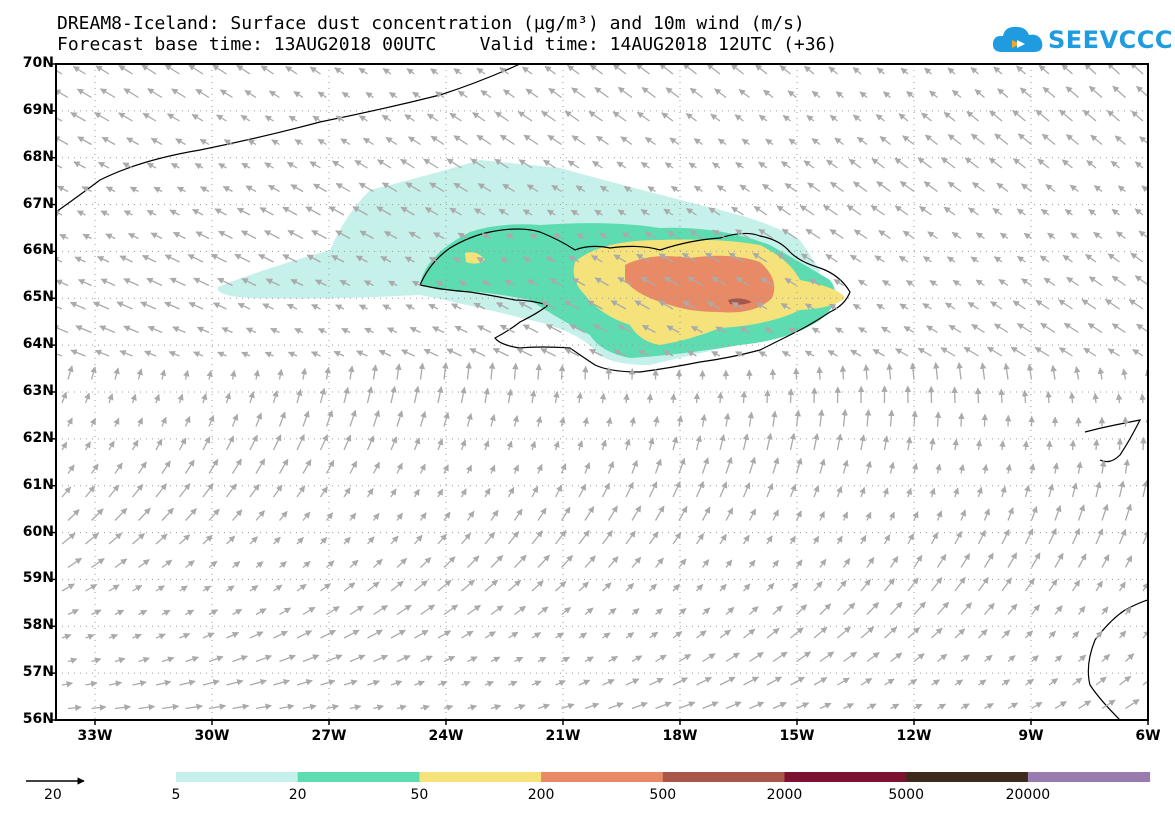  Describe the element at coordinates (358, 777) in the screenshot. I see `colorbar-segment` at that location.